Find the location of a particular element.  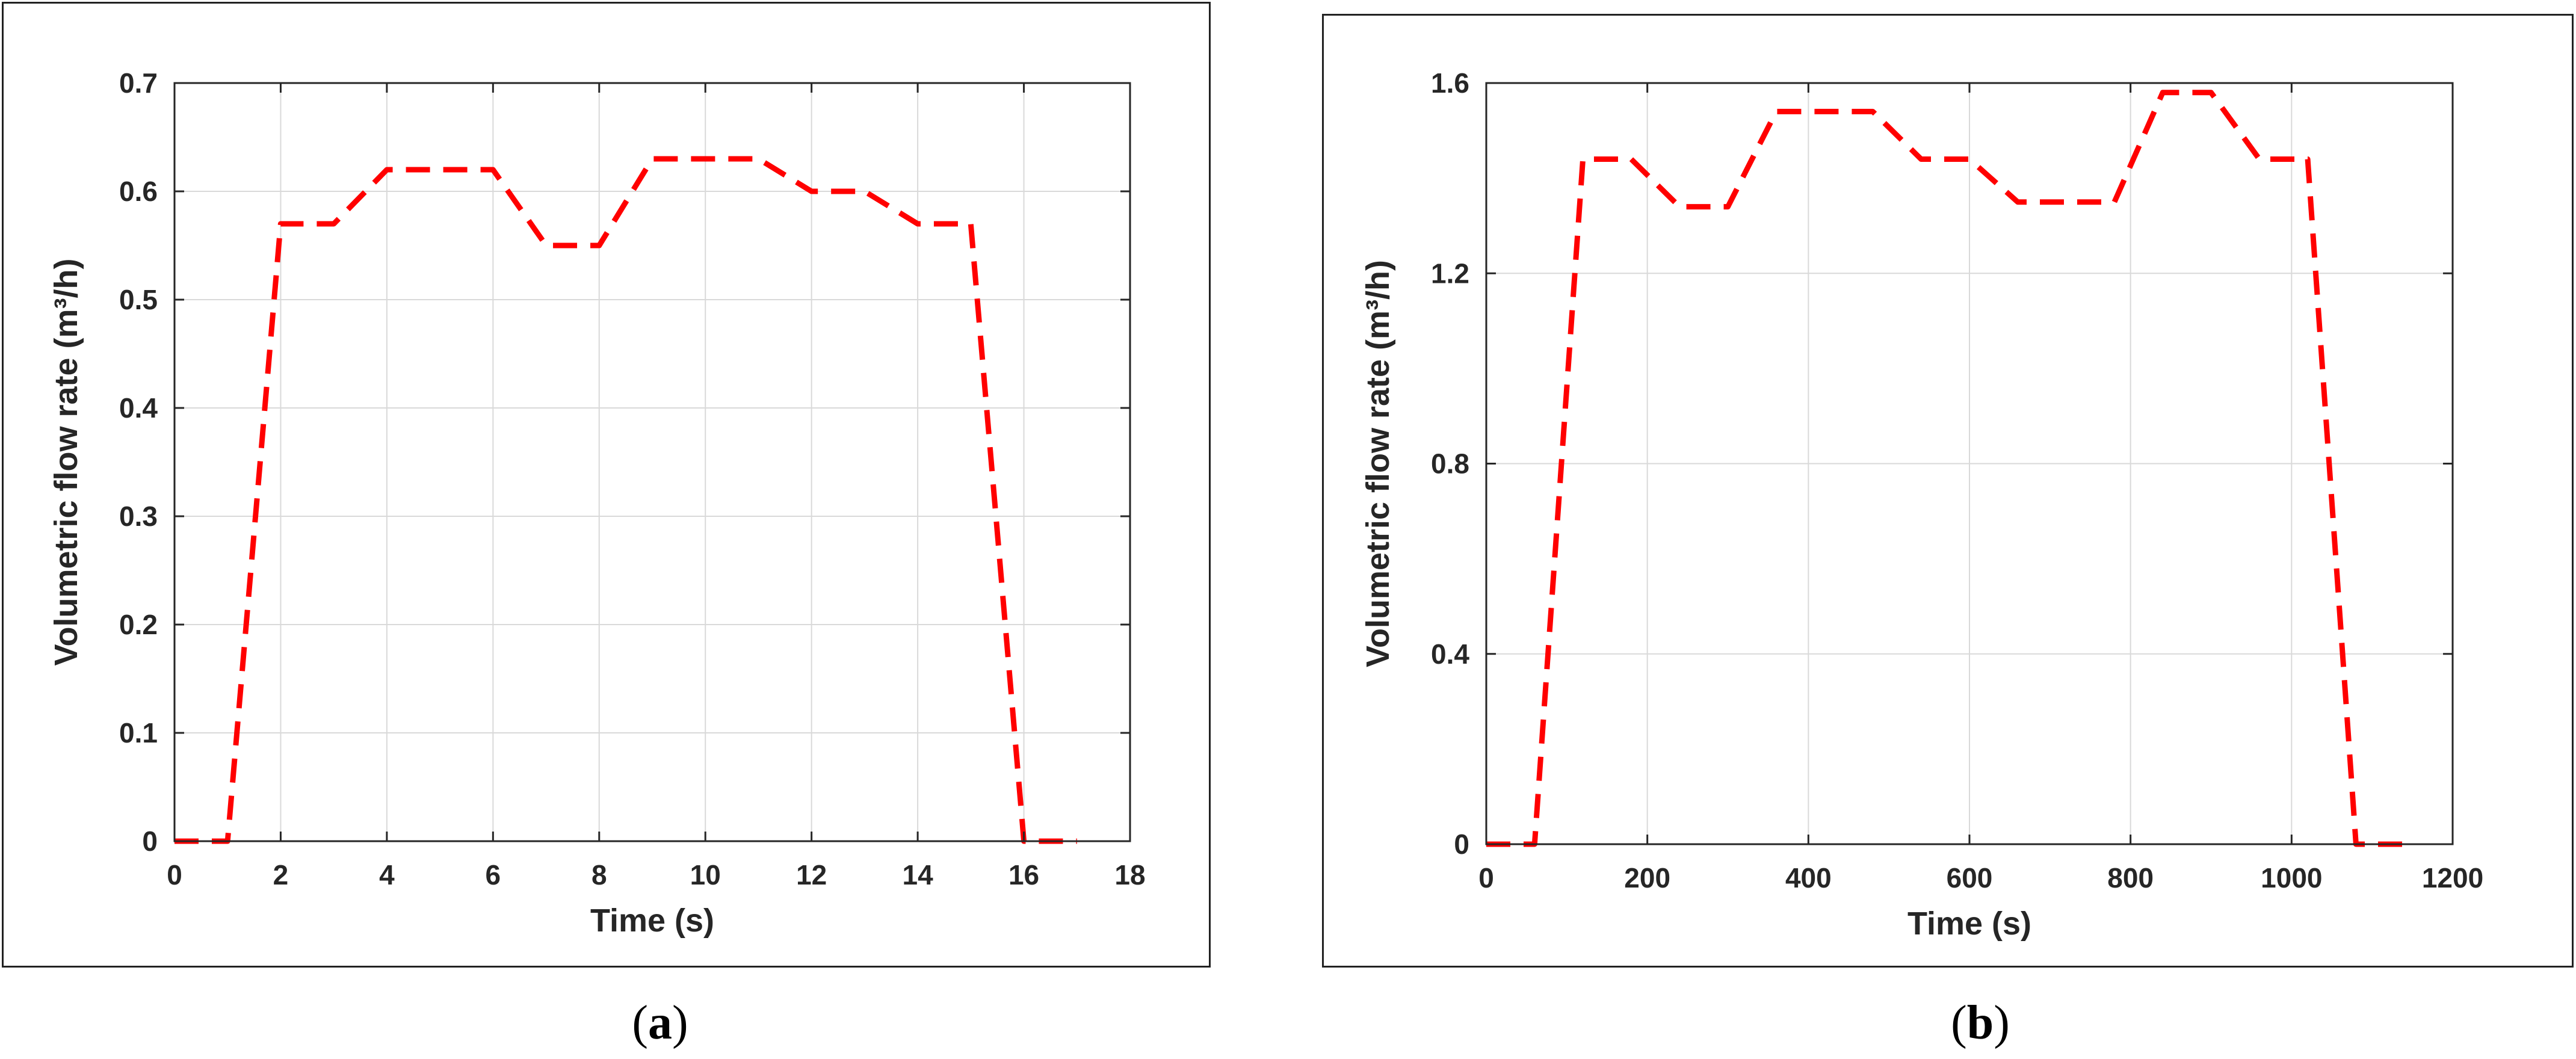

y-tick-label: 0.6 is located at coordinates (138, 191).